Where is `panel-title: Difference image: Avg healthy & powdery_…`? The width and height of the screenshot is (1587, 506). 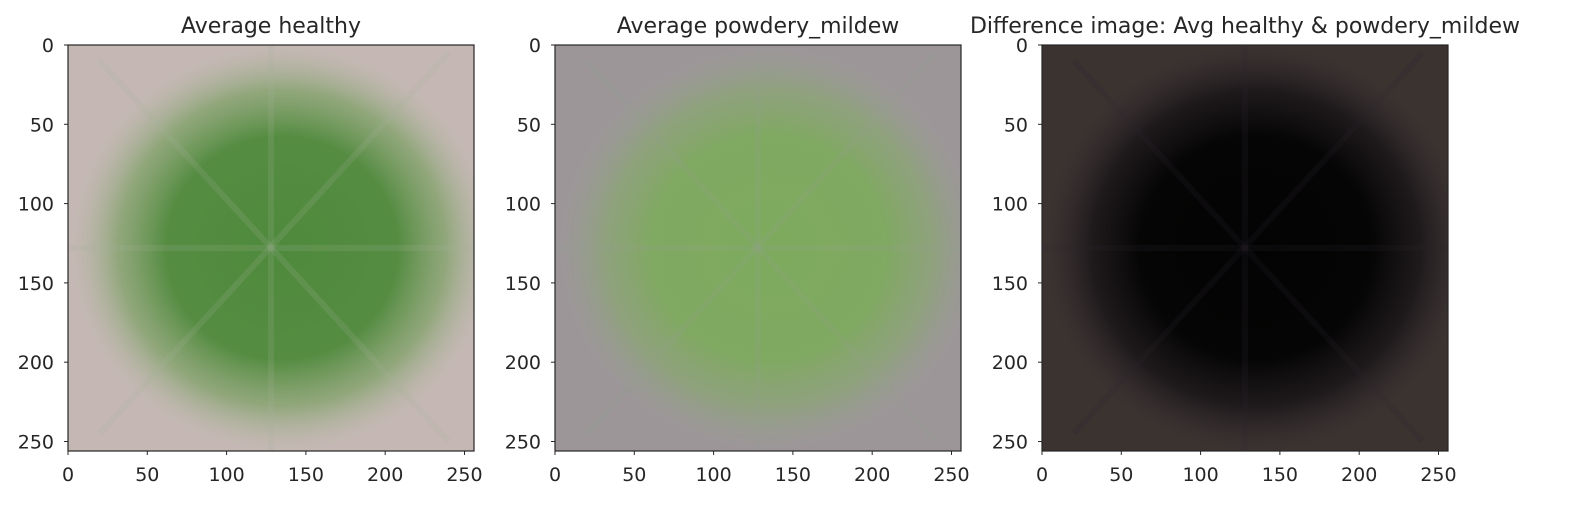
panel-title: Difference image: Avg healthy & powdery_… is located at coordinates (1245, 26).